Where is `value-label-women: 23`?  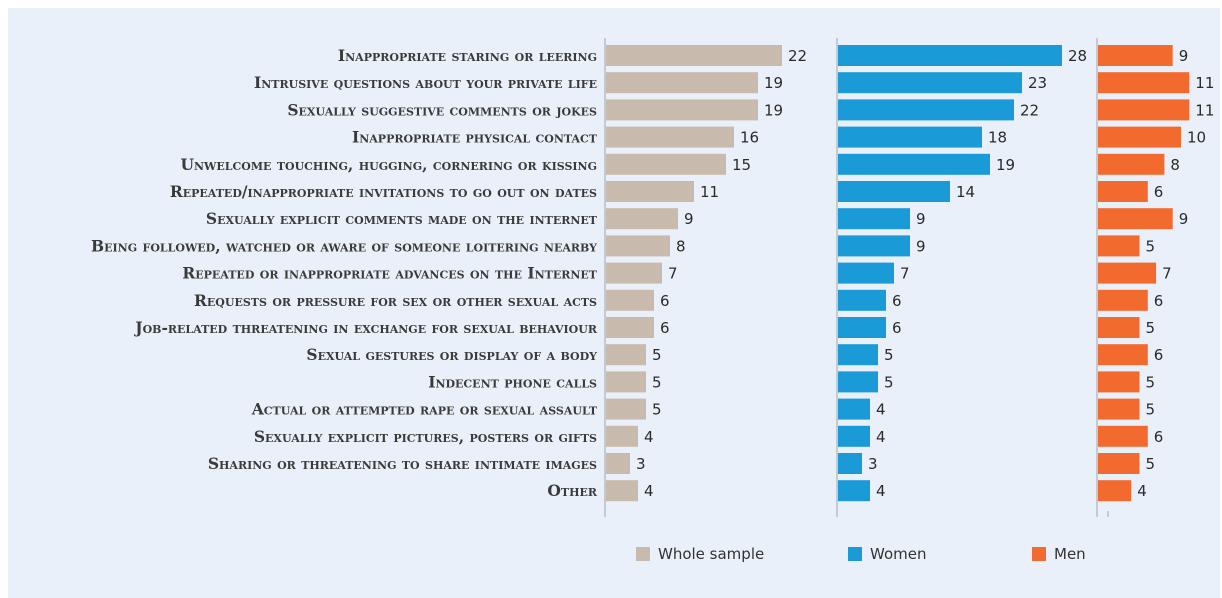
value-label-women: 23 is located at coordinates (1037, 83).